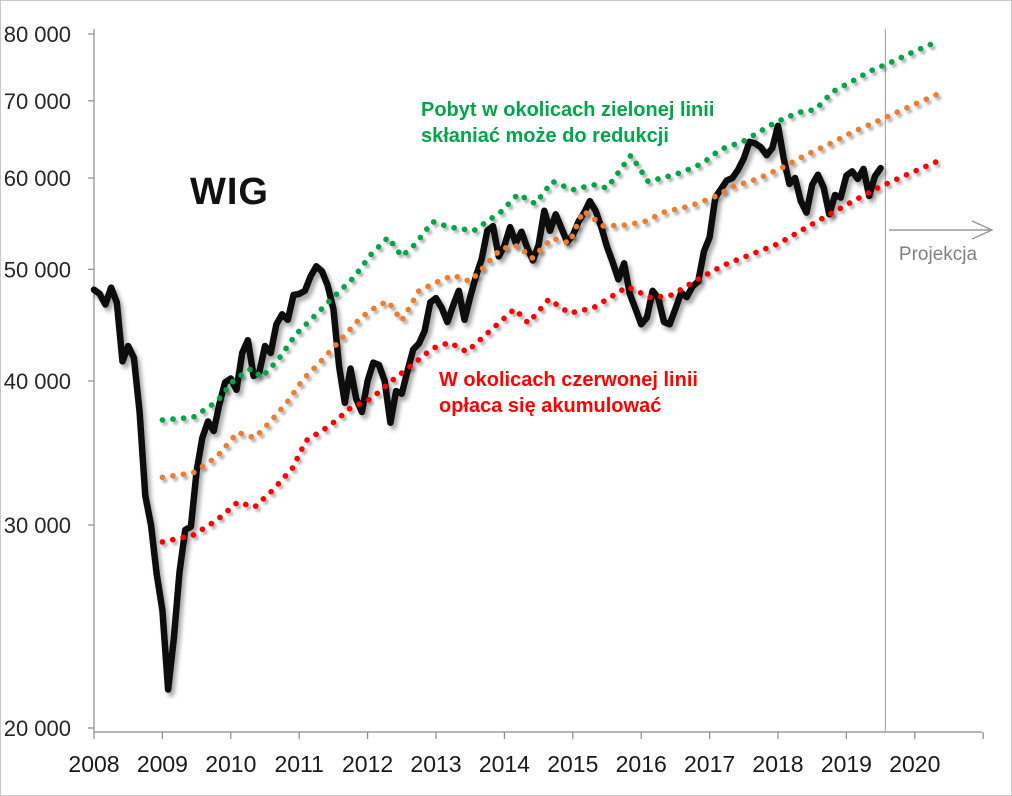 Image resolution: width=1012 pixels, height=796 pixels. What do you see at coordinates (230, 764) in the screenshot?
I see `x-tick-label: 2010` at bounding box center [230, 764].